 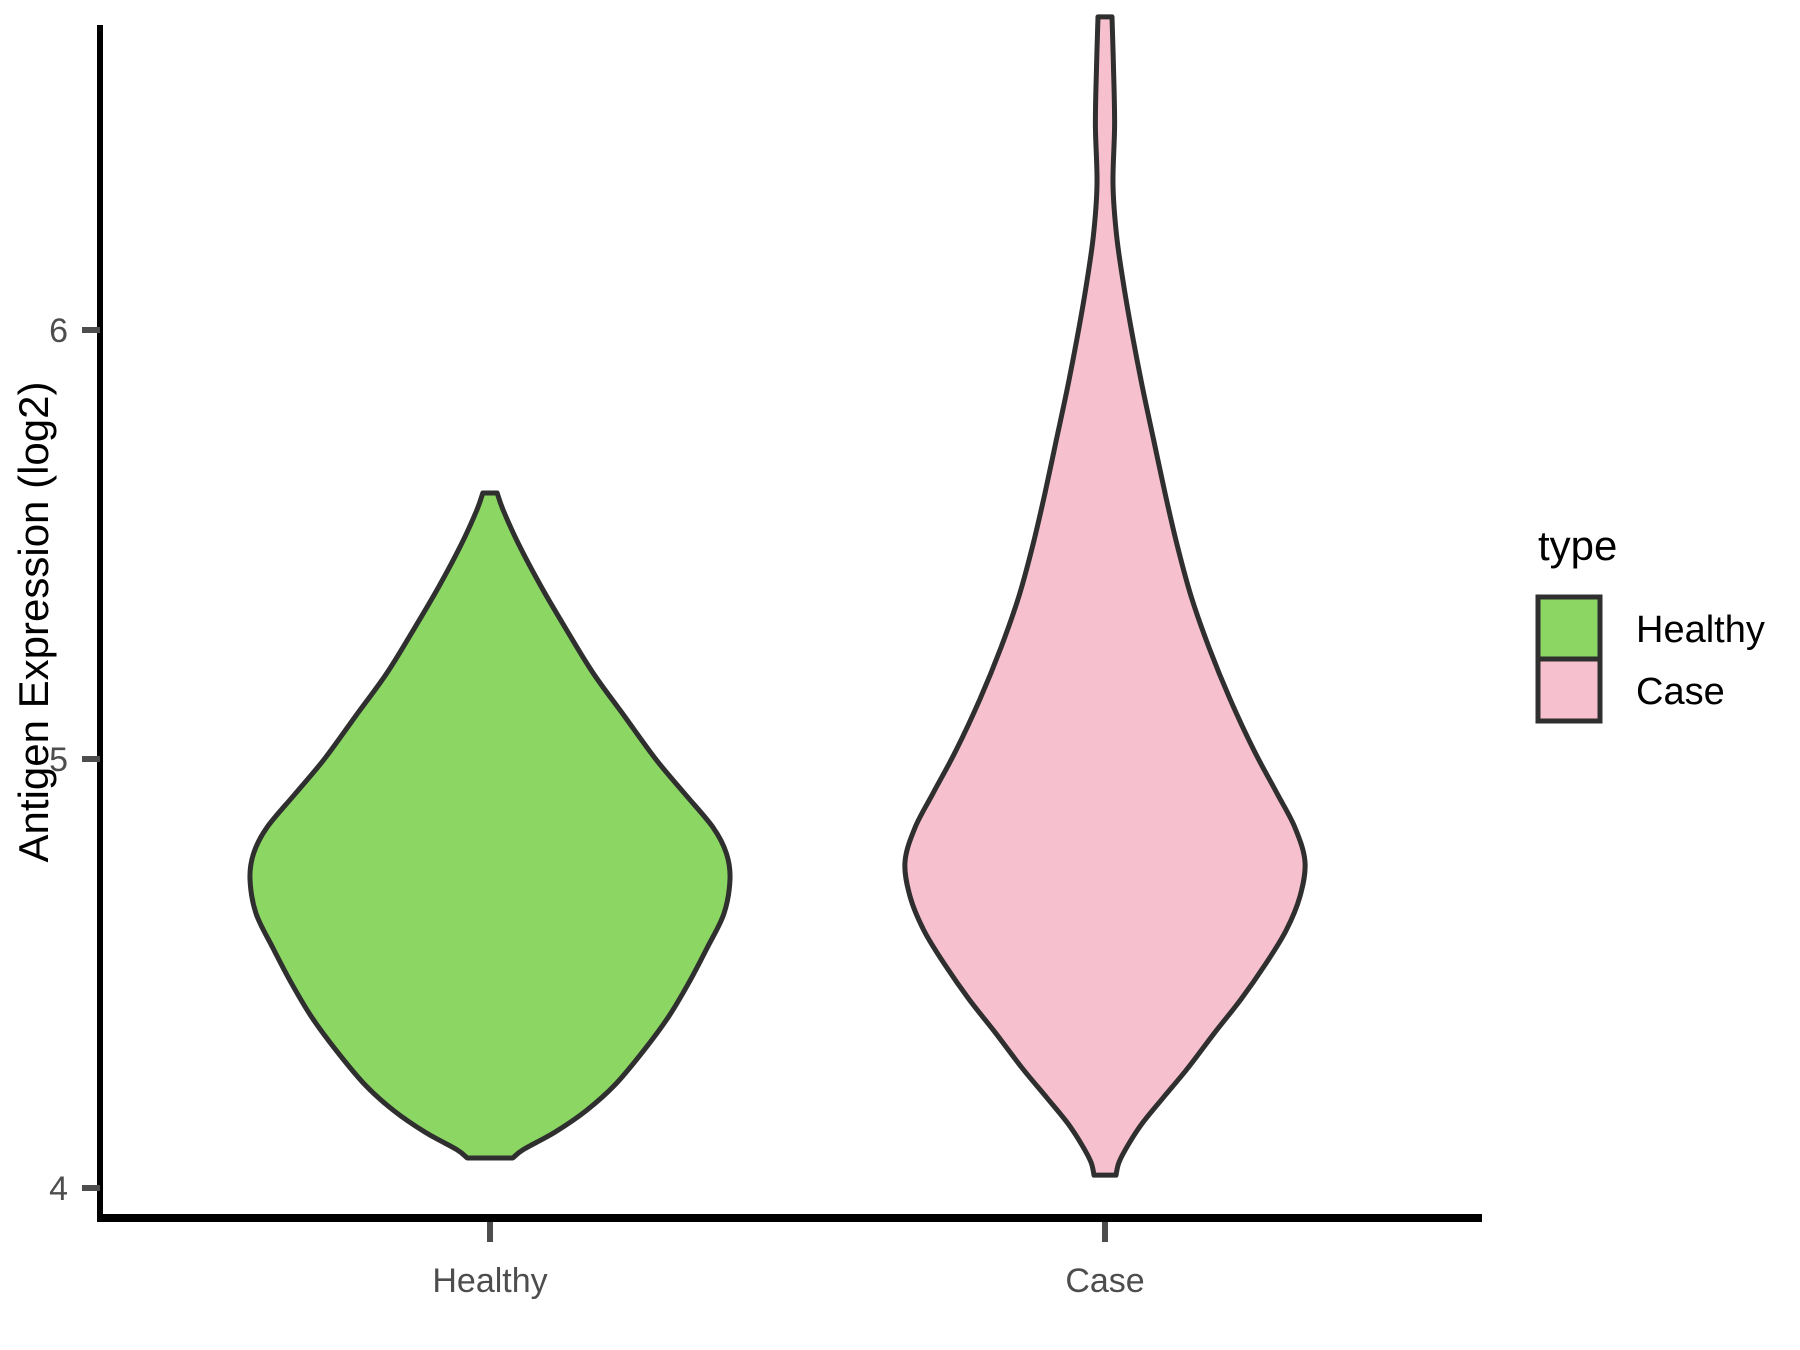 I want to click on x-axis-tick-label: Healthy, so click(x=489, y=1281).